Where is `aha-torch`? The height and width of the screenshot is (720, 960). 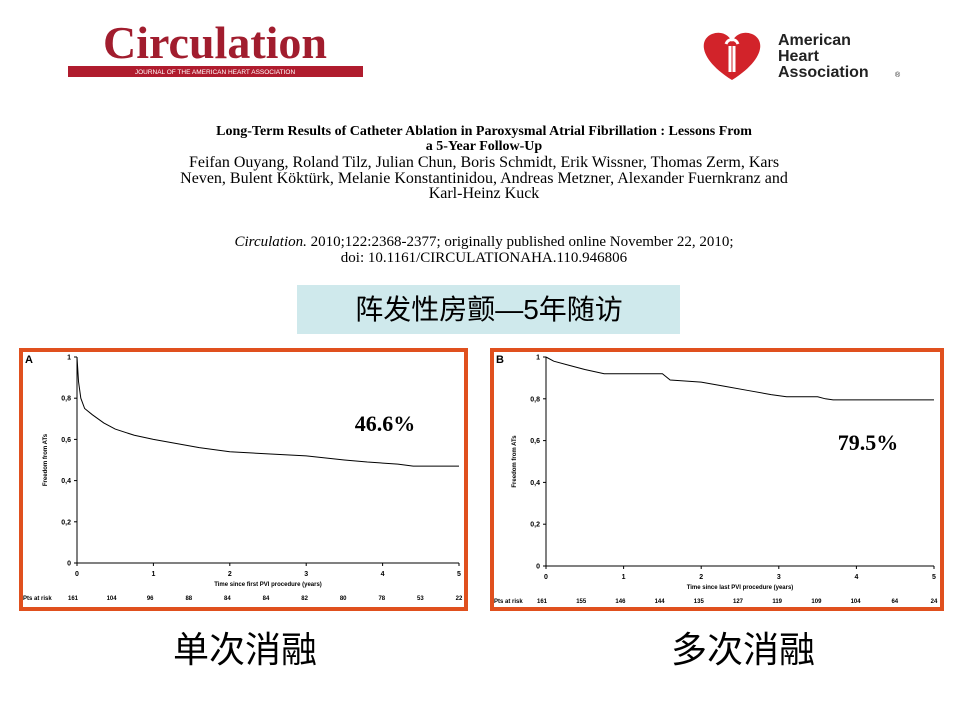 aha-torch is located at coordinates (732, 55).